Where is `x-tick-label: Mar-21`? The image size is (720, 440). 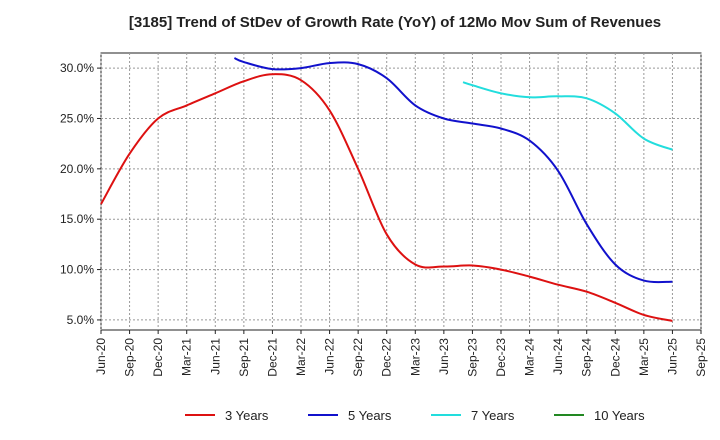
x-tick-label: Mar-21 is located at coordinates (187, 357).